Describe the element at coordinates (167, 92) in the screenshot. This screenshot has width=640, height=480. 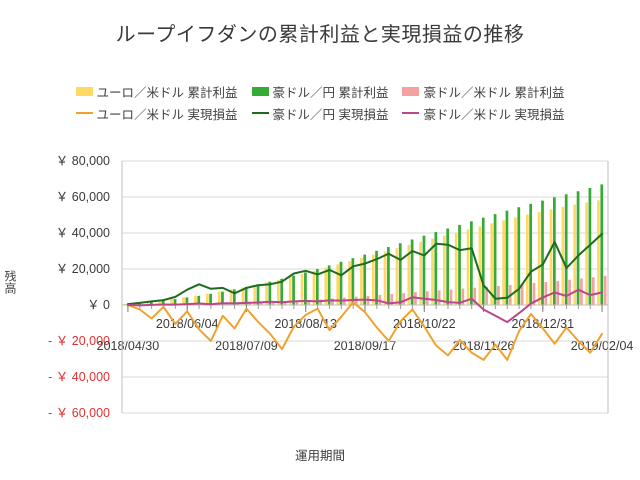
I see `legend-label: ユーロ／米ドル 累計利益` at that location.